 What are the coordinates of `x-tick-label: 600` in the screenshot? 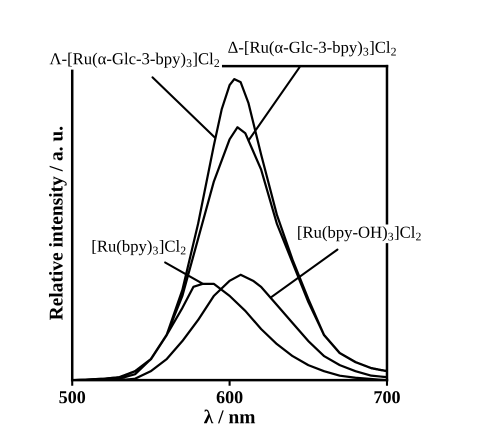 It's located at (229, 397).